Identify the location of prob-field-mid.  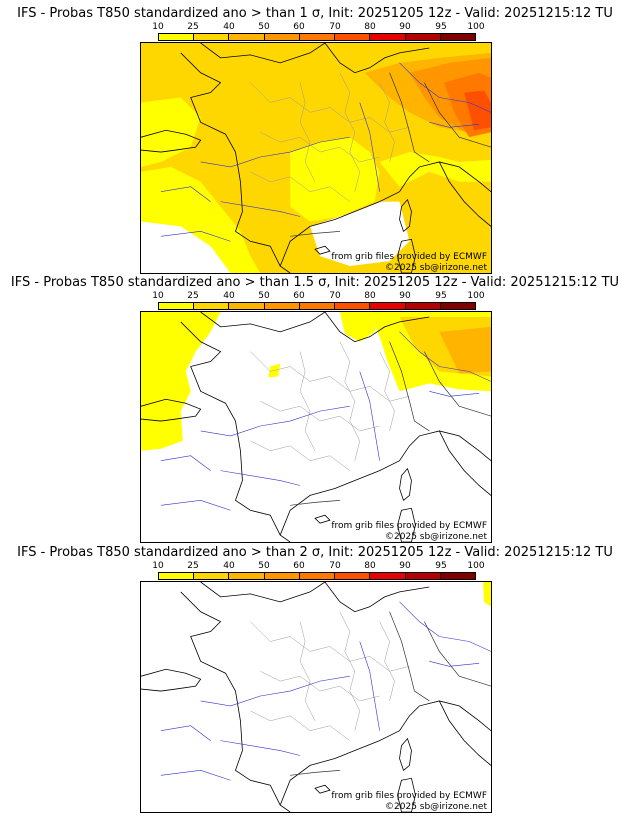
(465, 350).